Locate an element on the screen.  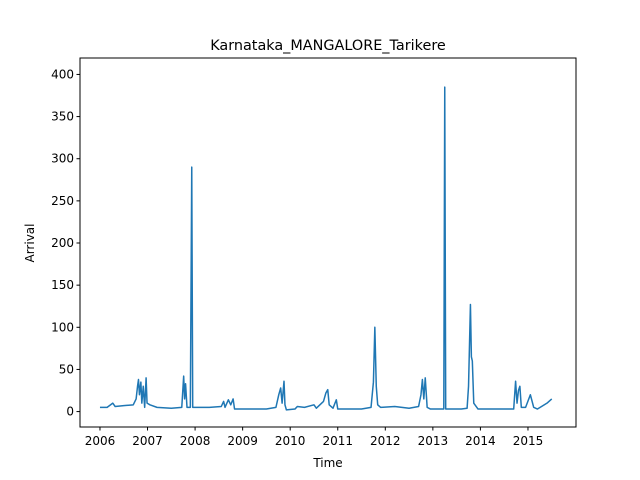
y-axis-label: Arrival is located at coordinates (30, 243).